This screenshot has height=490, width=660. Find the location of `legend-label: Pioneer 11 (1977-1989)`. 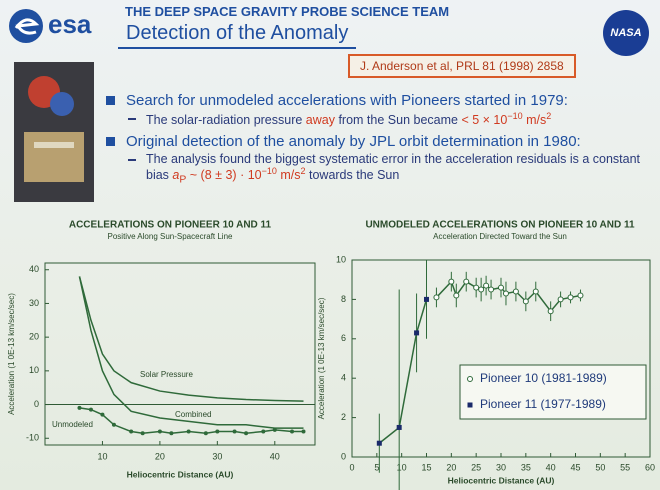

legend-label: Pioneer 11 (1977-1989) is located at coordinates (543, 404).